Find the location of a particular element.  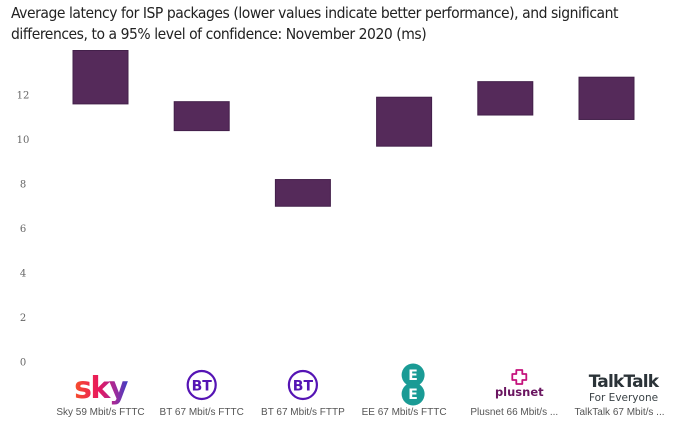

y-tick-label: 2 is located at coordinates (23, 318).